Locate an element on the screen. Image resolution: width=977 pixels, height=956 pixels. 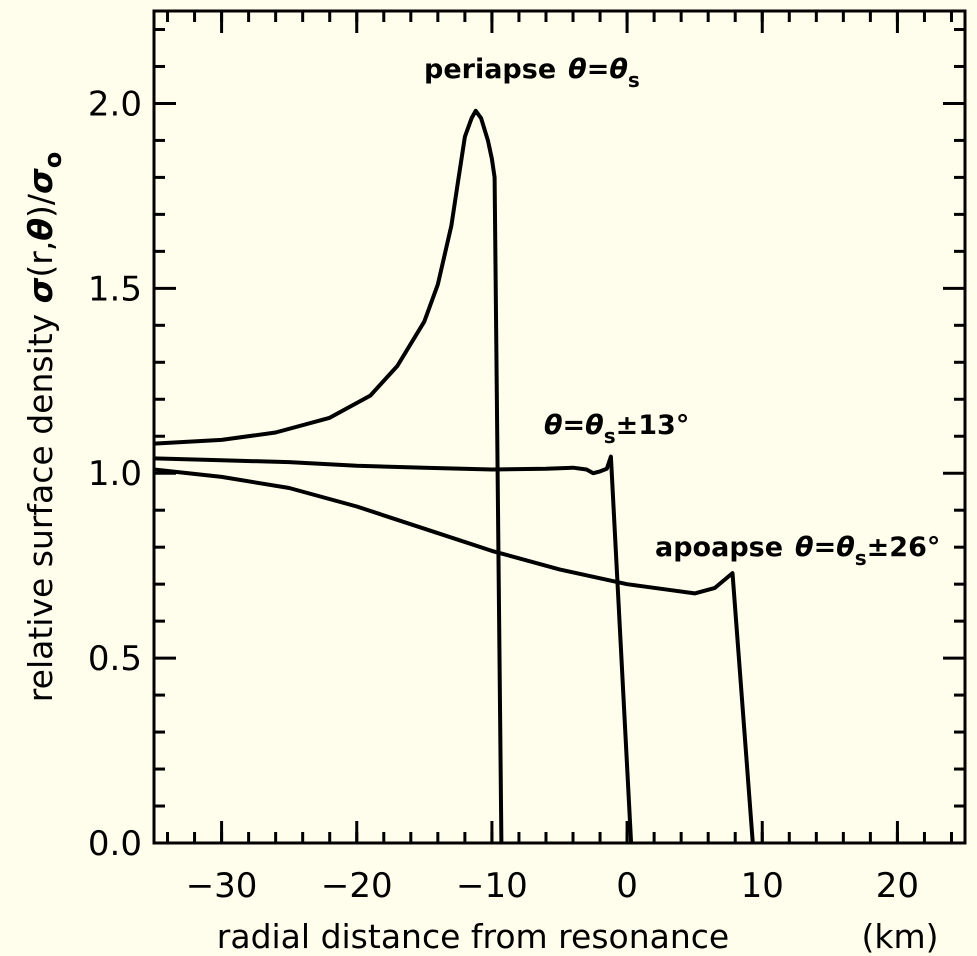
annotation-apoapse-expr: θ=θ is located at coordinates (825, 547).